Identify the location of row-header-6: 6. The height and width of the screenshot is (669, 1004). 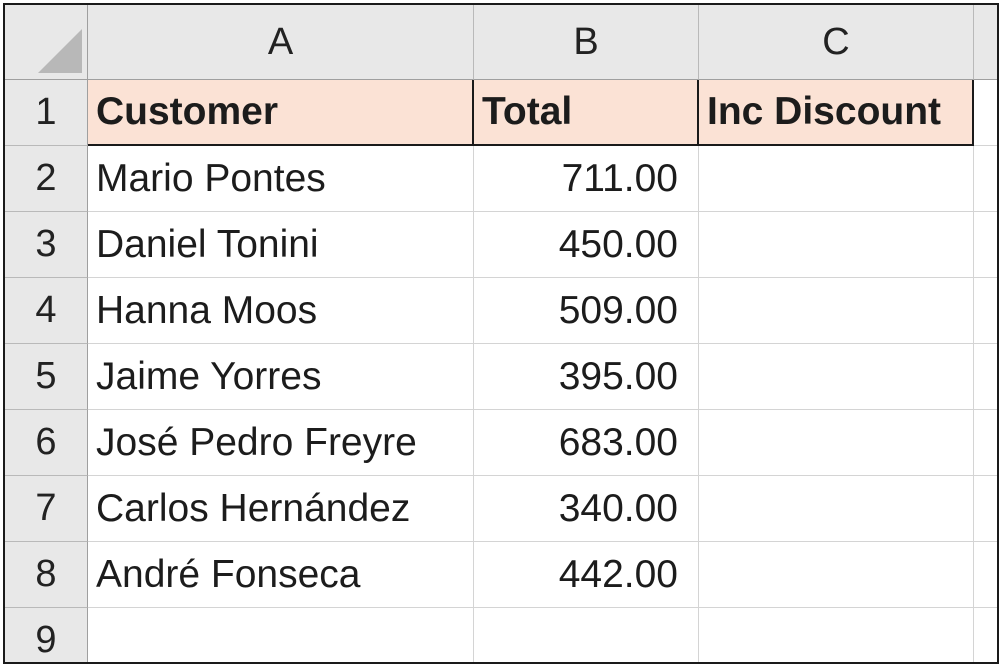
(46, 443).